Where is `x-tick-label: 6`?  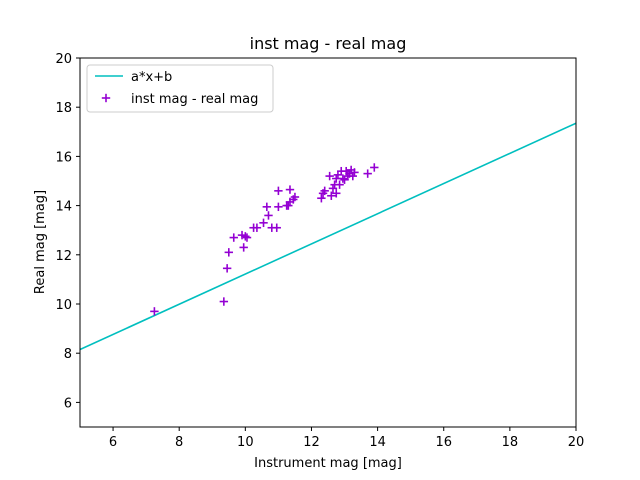
x-tick-label: 6 is located at coordinates (113, 442).